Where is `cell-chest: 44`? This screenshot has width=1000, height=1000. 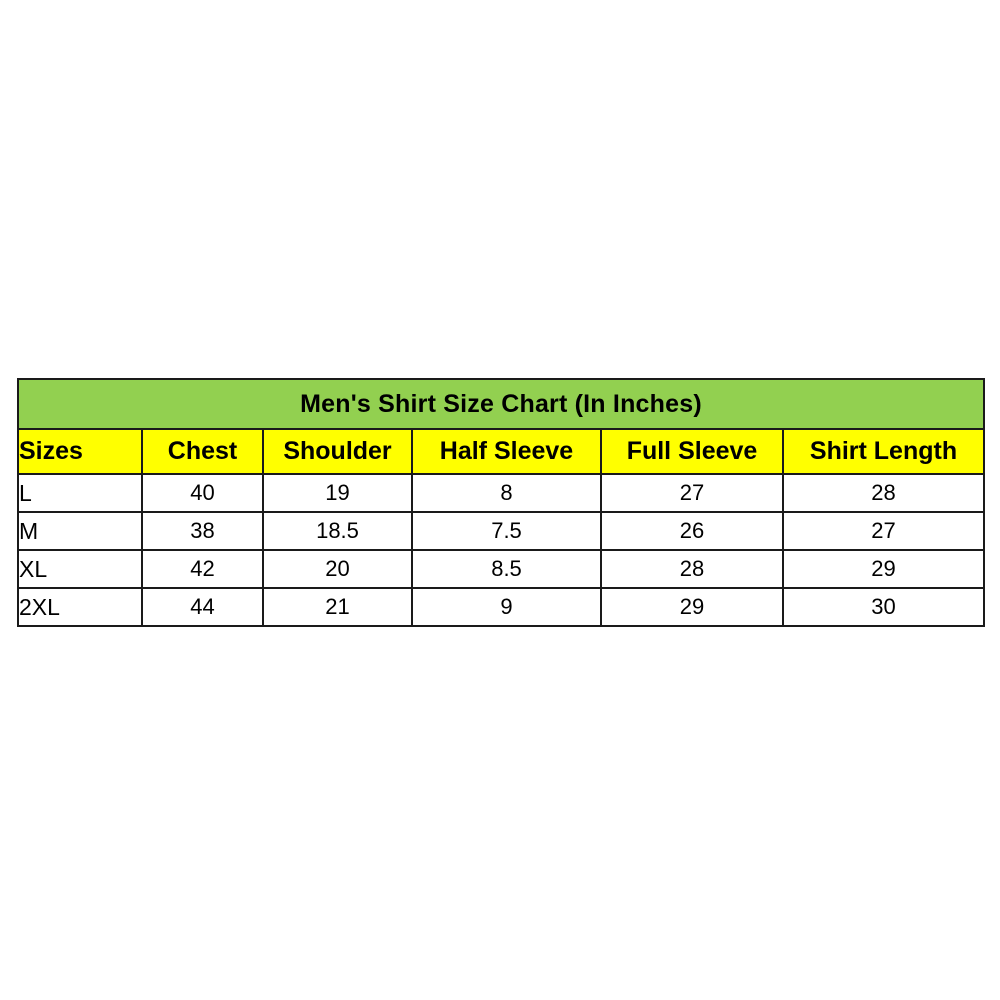
cell-chest: 44 is located at coordinates (202, 607).